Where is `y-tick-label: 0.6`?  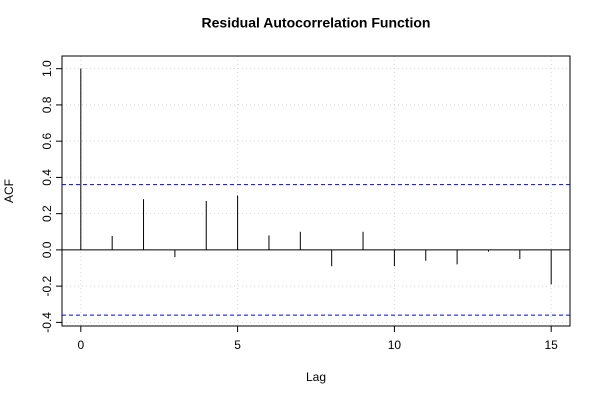 y-tick-label: 0.6 is located at coordinates (47, 141).